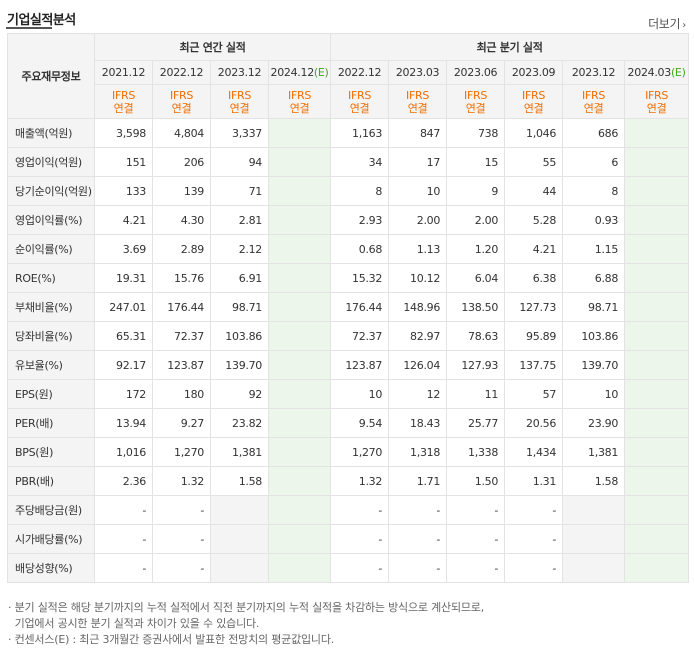 Image resolution: width=694 pixels, height=648 pixels. What do you see at coordinates (239, 278) in the screenshot?
I see `table-cell: 6.91` at bounding box center [239, 278].